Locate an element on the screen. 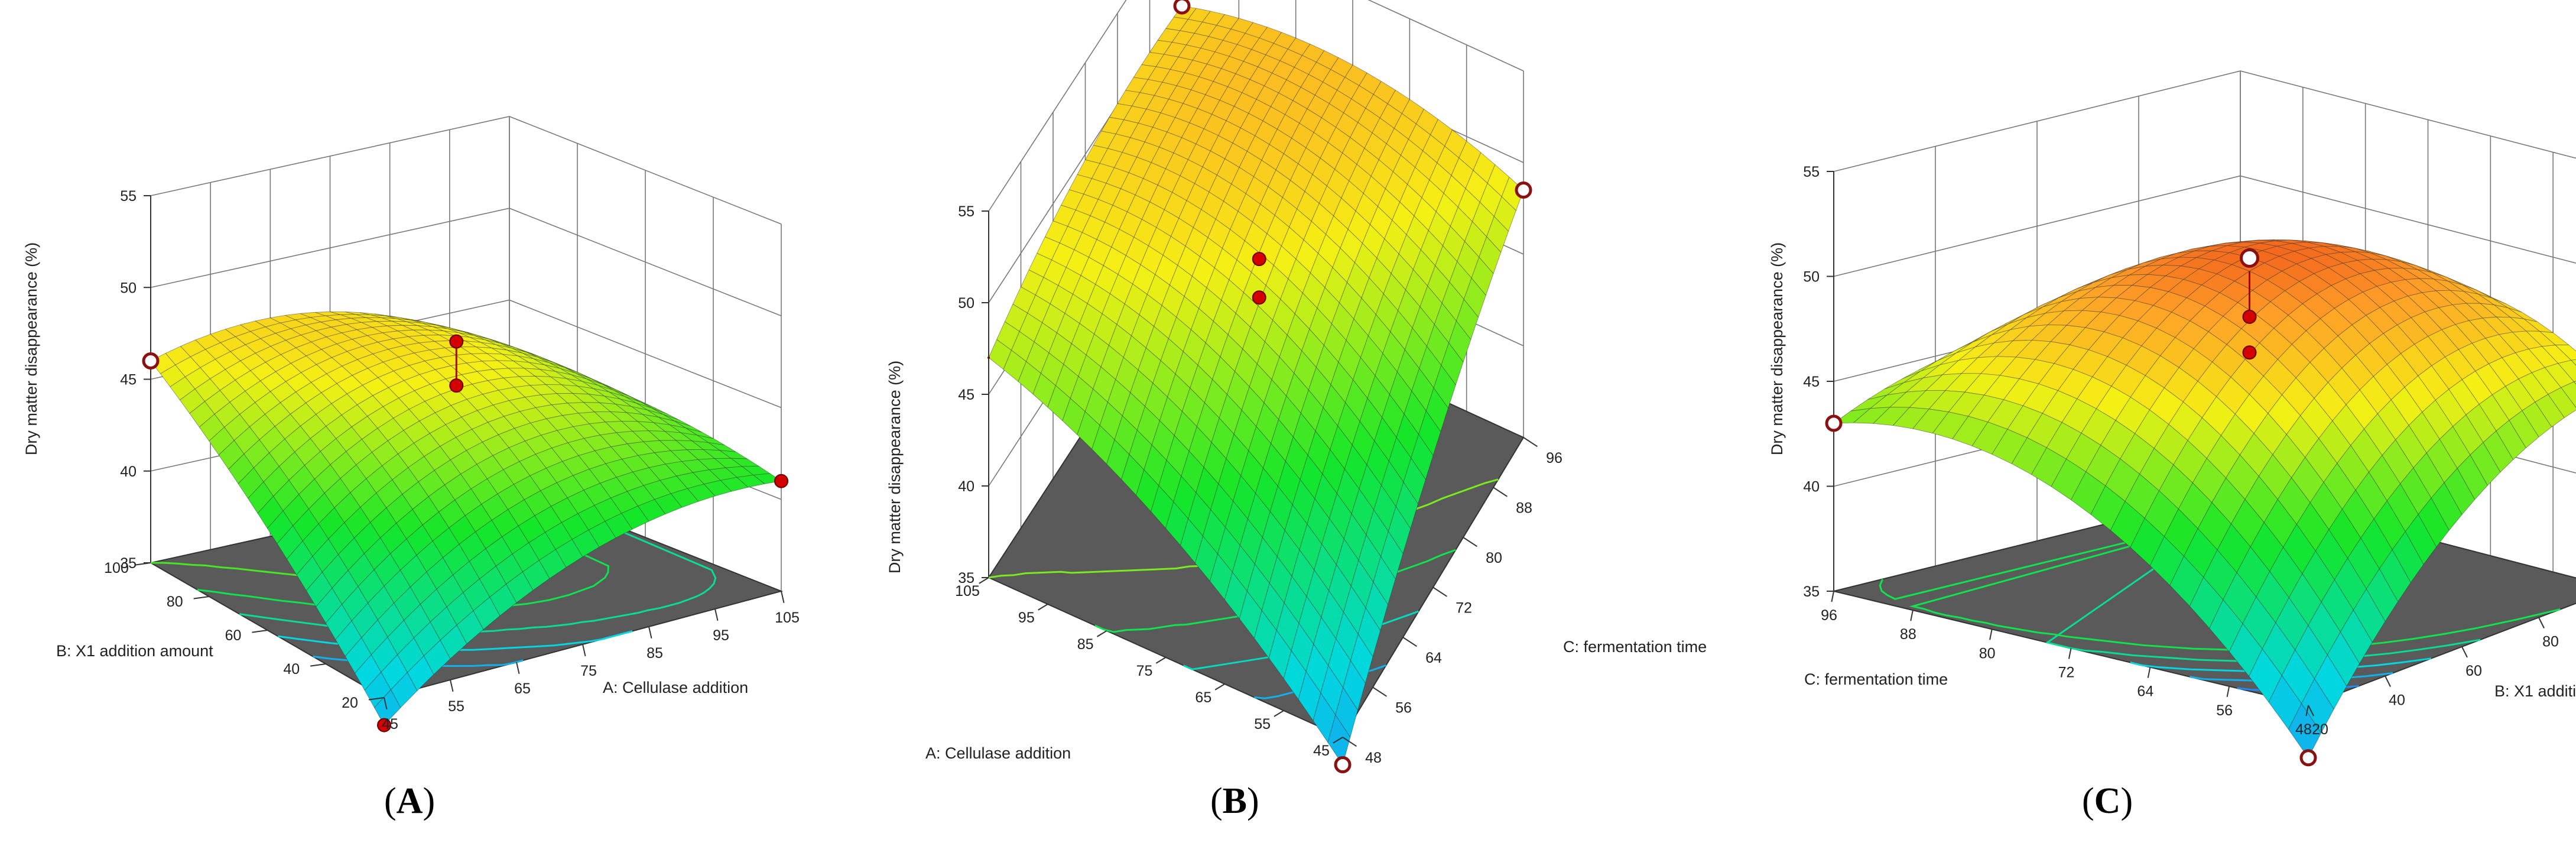 This screenshot has height=846, width=2576. y-tick-label: 100 is located at coordinates (116, 568).